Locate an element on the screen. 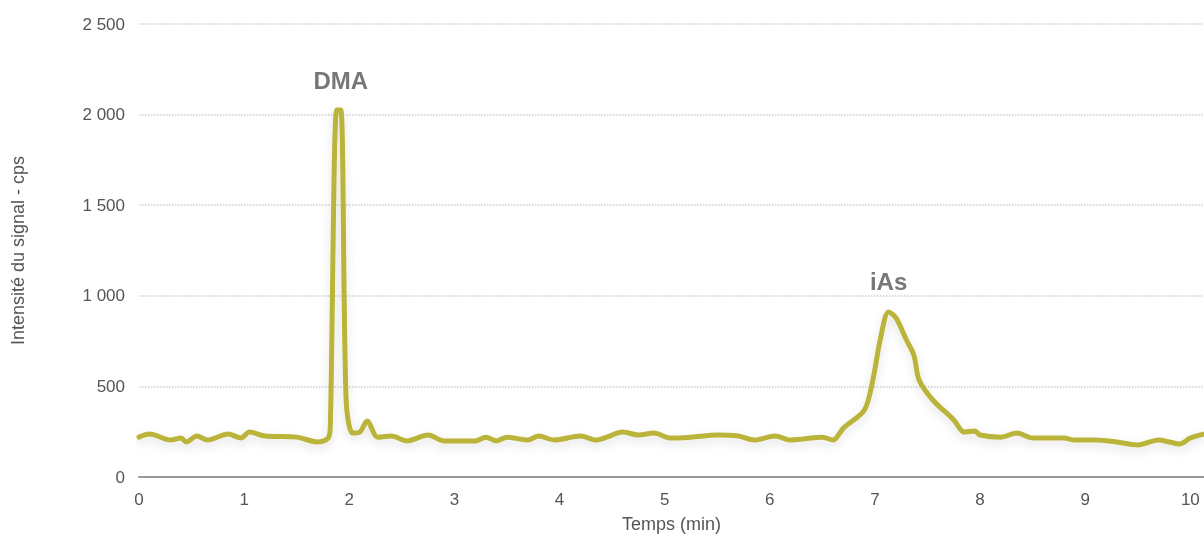 Image resolution: width=1204 pixels, height=553 pixels. annotation: DMA is located at coordinates (341, 80).